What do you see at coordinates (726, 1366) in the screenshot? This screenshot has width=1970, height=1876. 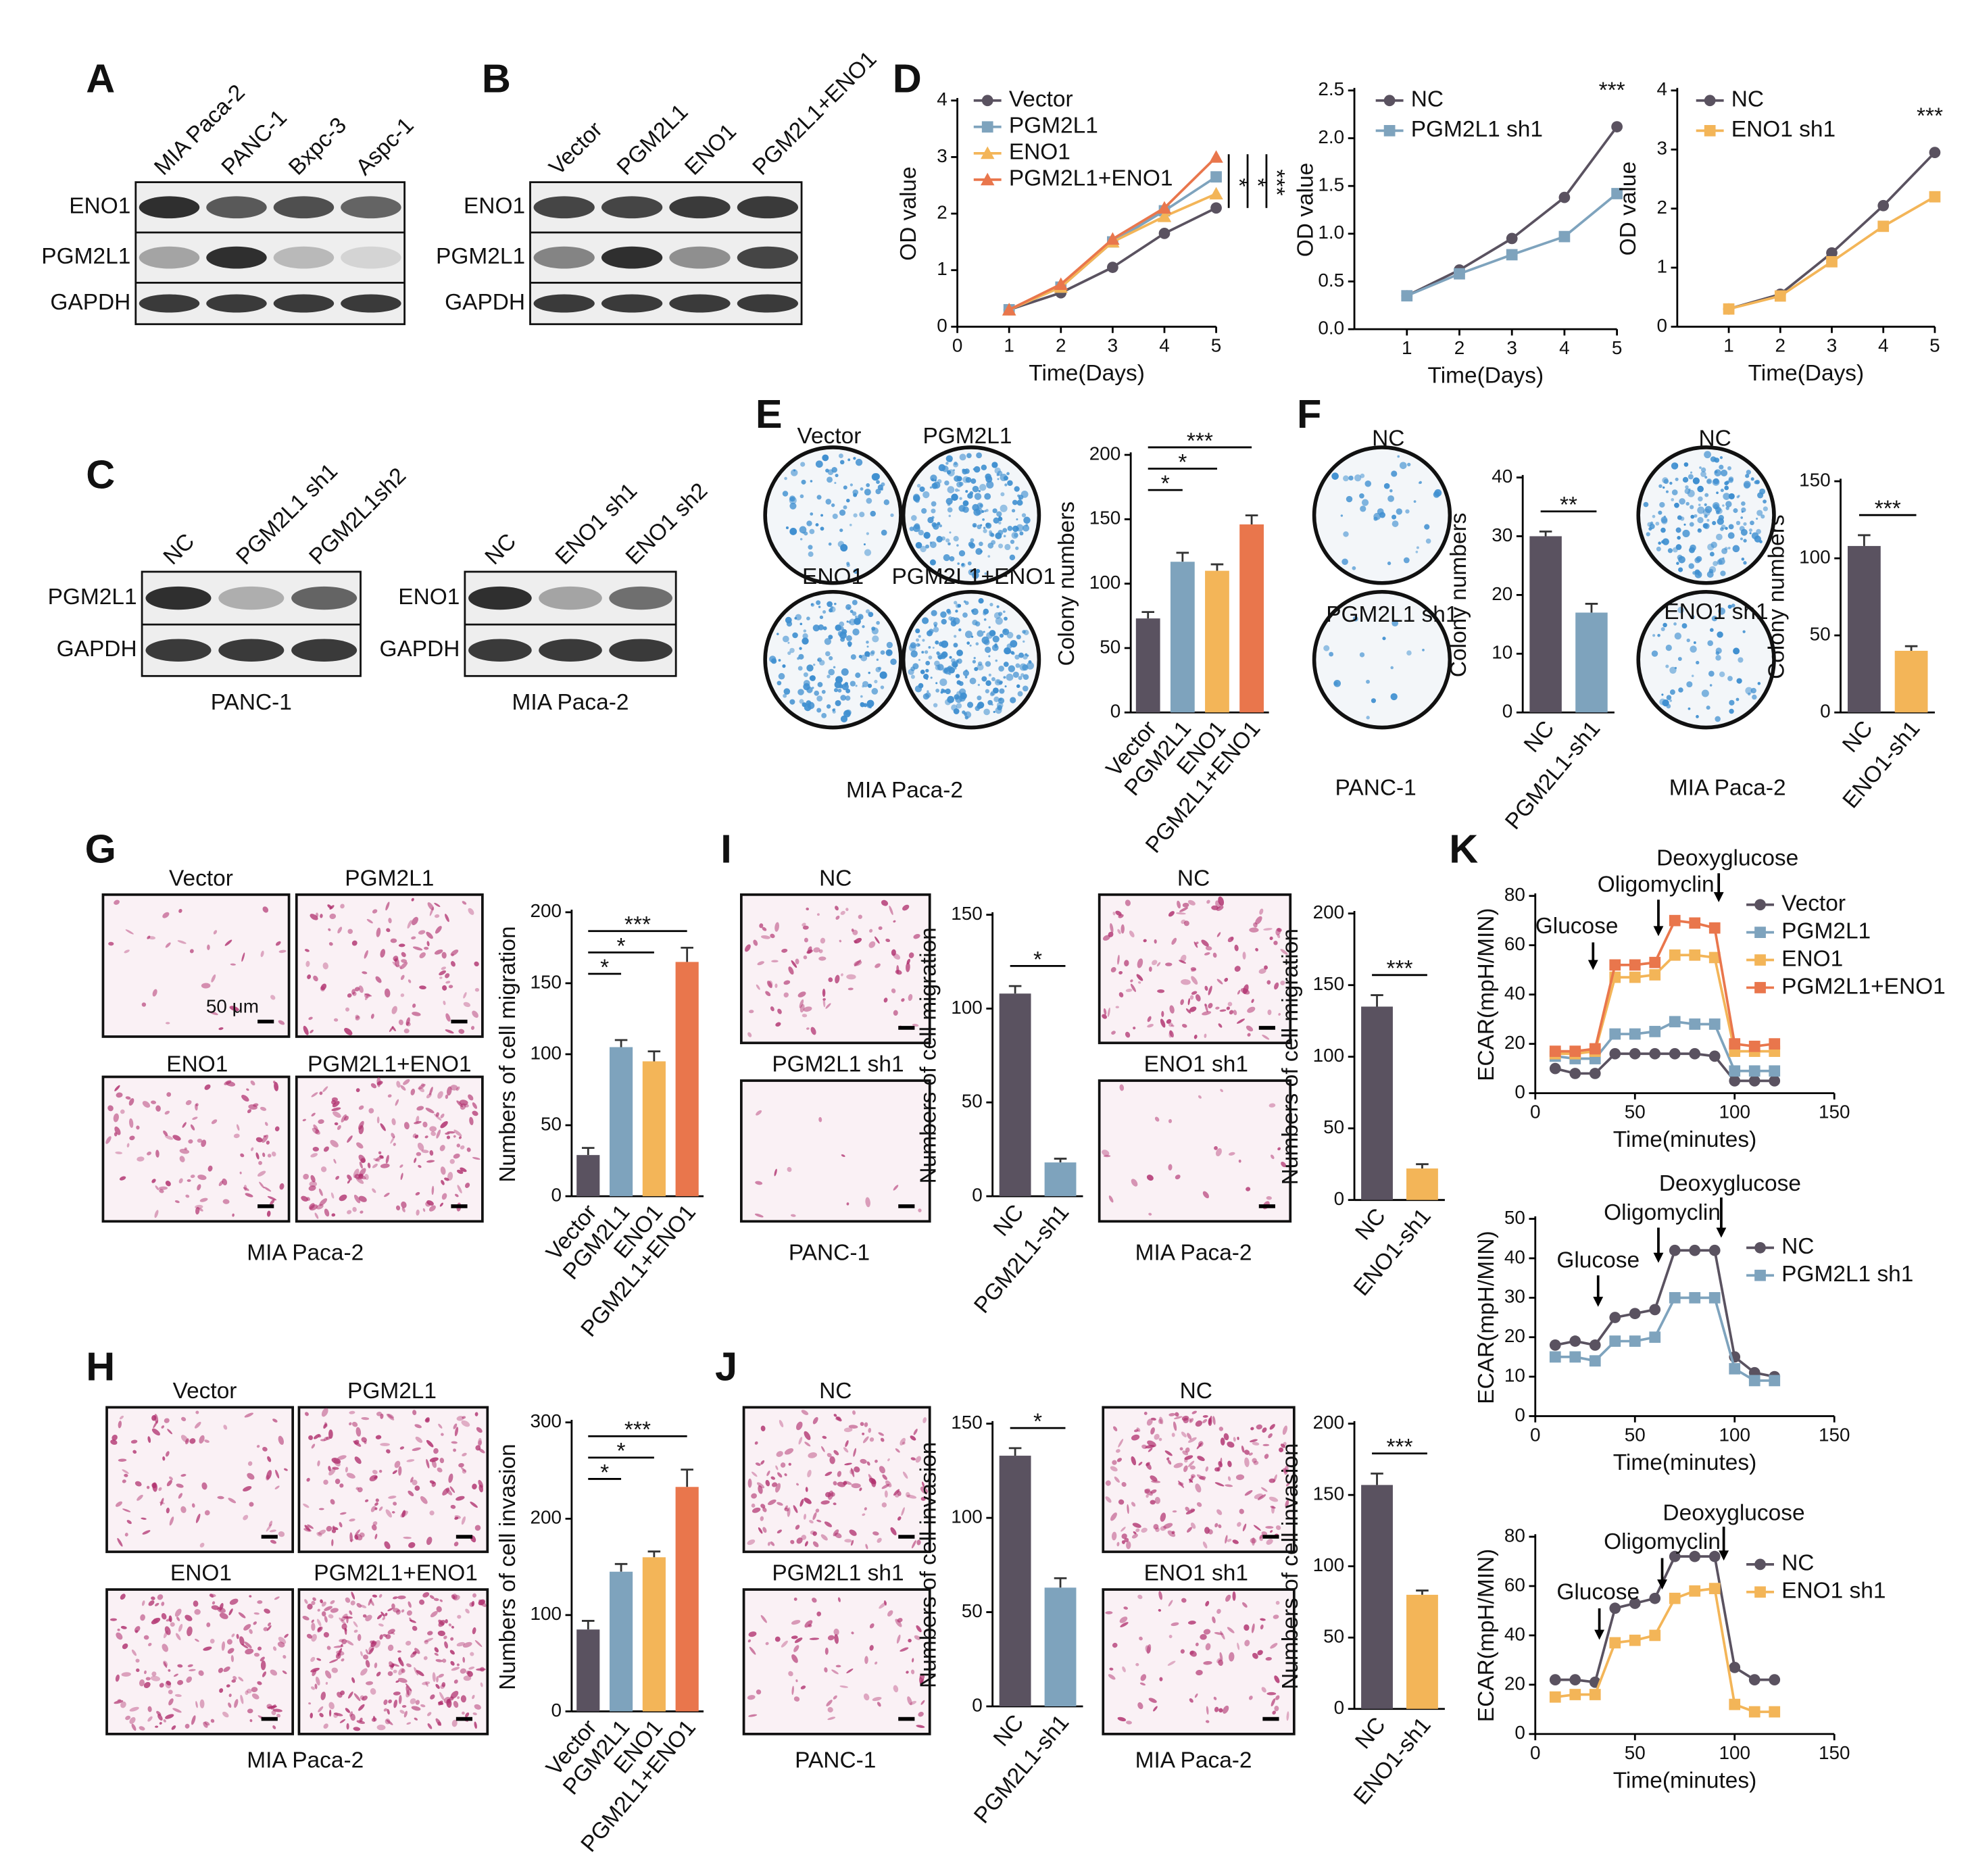 I see `panel-letter: J` at bounding box center [726, 1366].